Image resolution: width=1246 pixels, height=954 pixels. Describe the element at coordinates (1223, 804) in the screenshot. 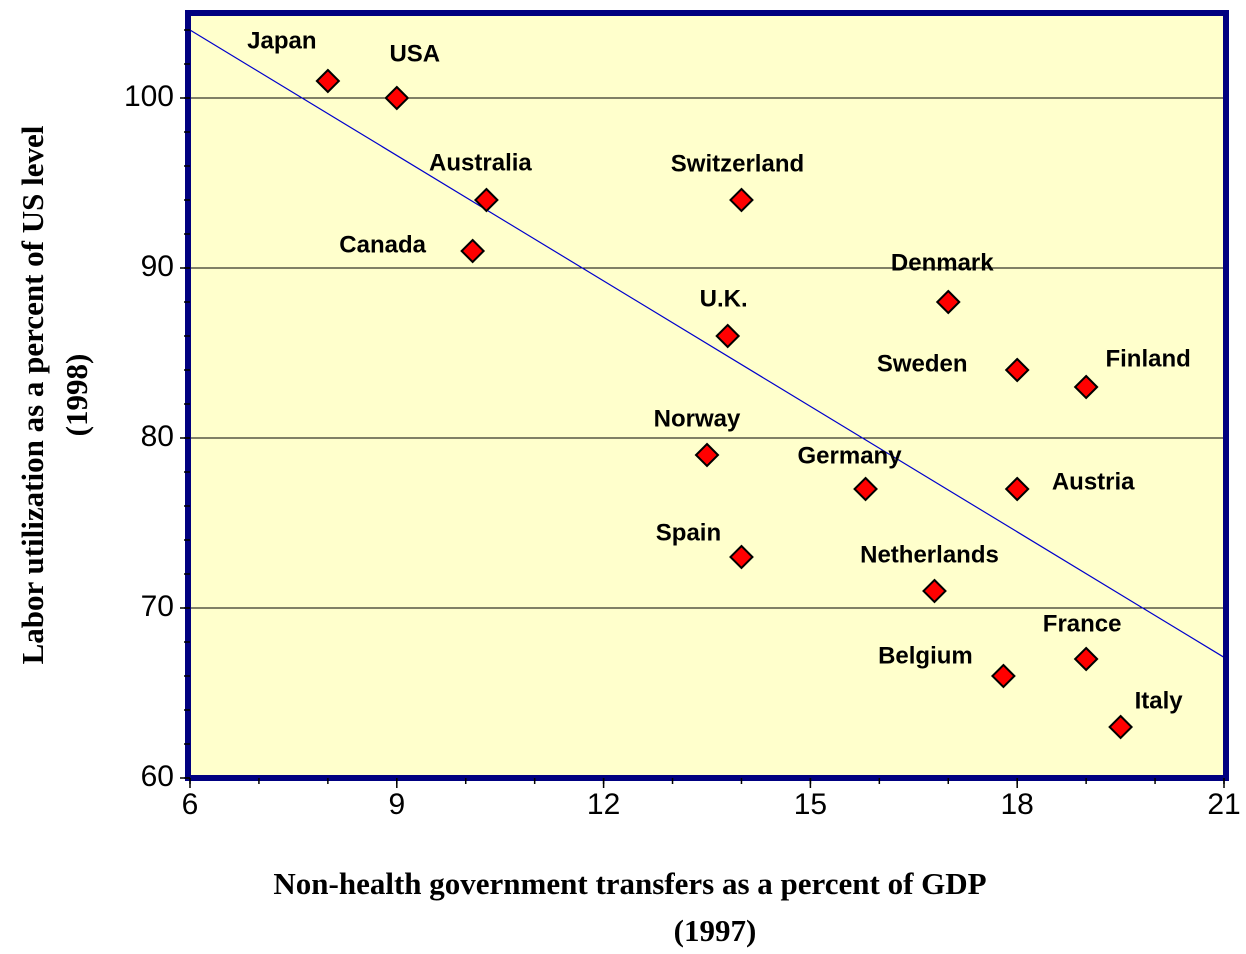

I see `x-tick-label: 21` at that location.